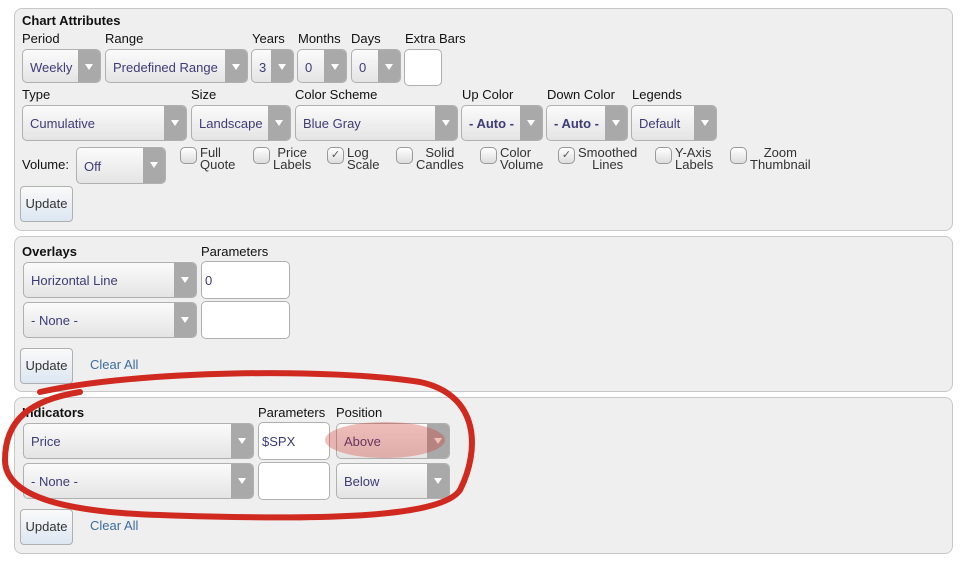 This screenshot has width=960, height=563. What do you see at coordinates (292, 412) in the screenshot?
I see `indicators-parameters-label: Parameters` at bounding box center [292, 412].